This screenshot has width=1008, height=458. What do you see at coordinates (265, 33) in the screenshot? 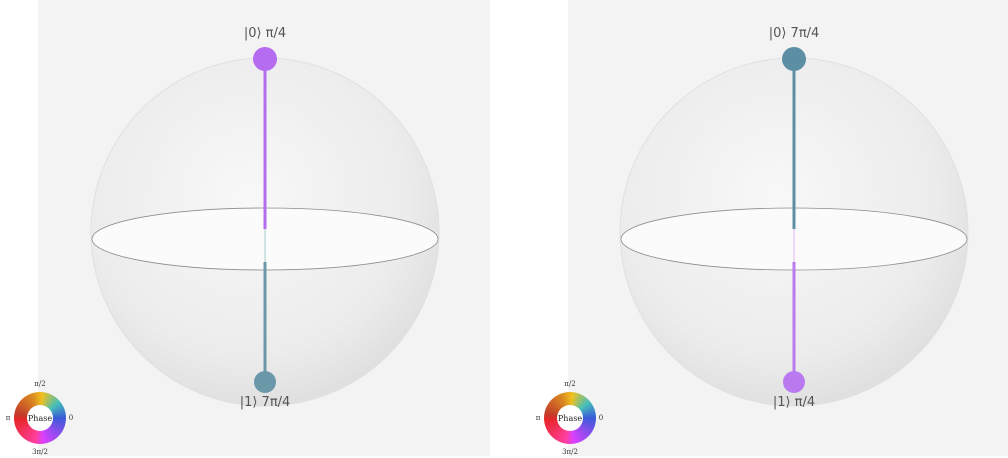
I see `zero-state-label: |0⟩ π/4` at bounding box center [265, 33].